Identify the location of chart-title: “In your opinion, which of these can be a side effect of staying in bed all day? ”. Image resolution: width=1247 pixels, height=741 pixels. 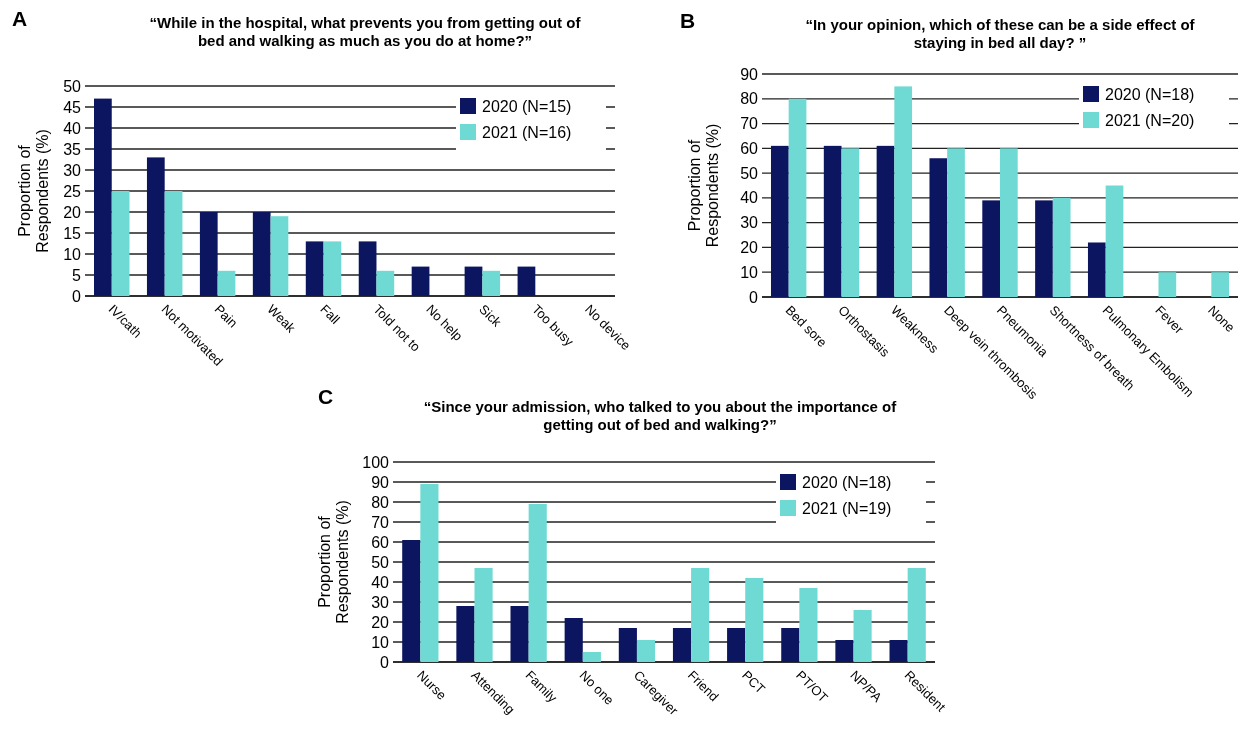
(1000, 33).